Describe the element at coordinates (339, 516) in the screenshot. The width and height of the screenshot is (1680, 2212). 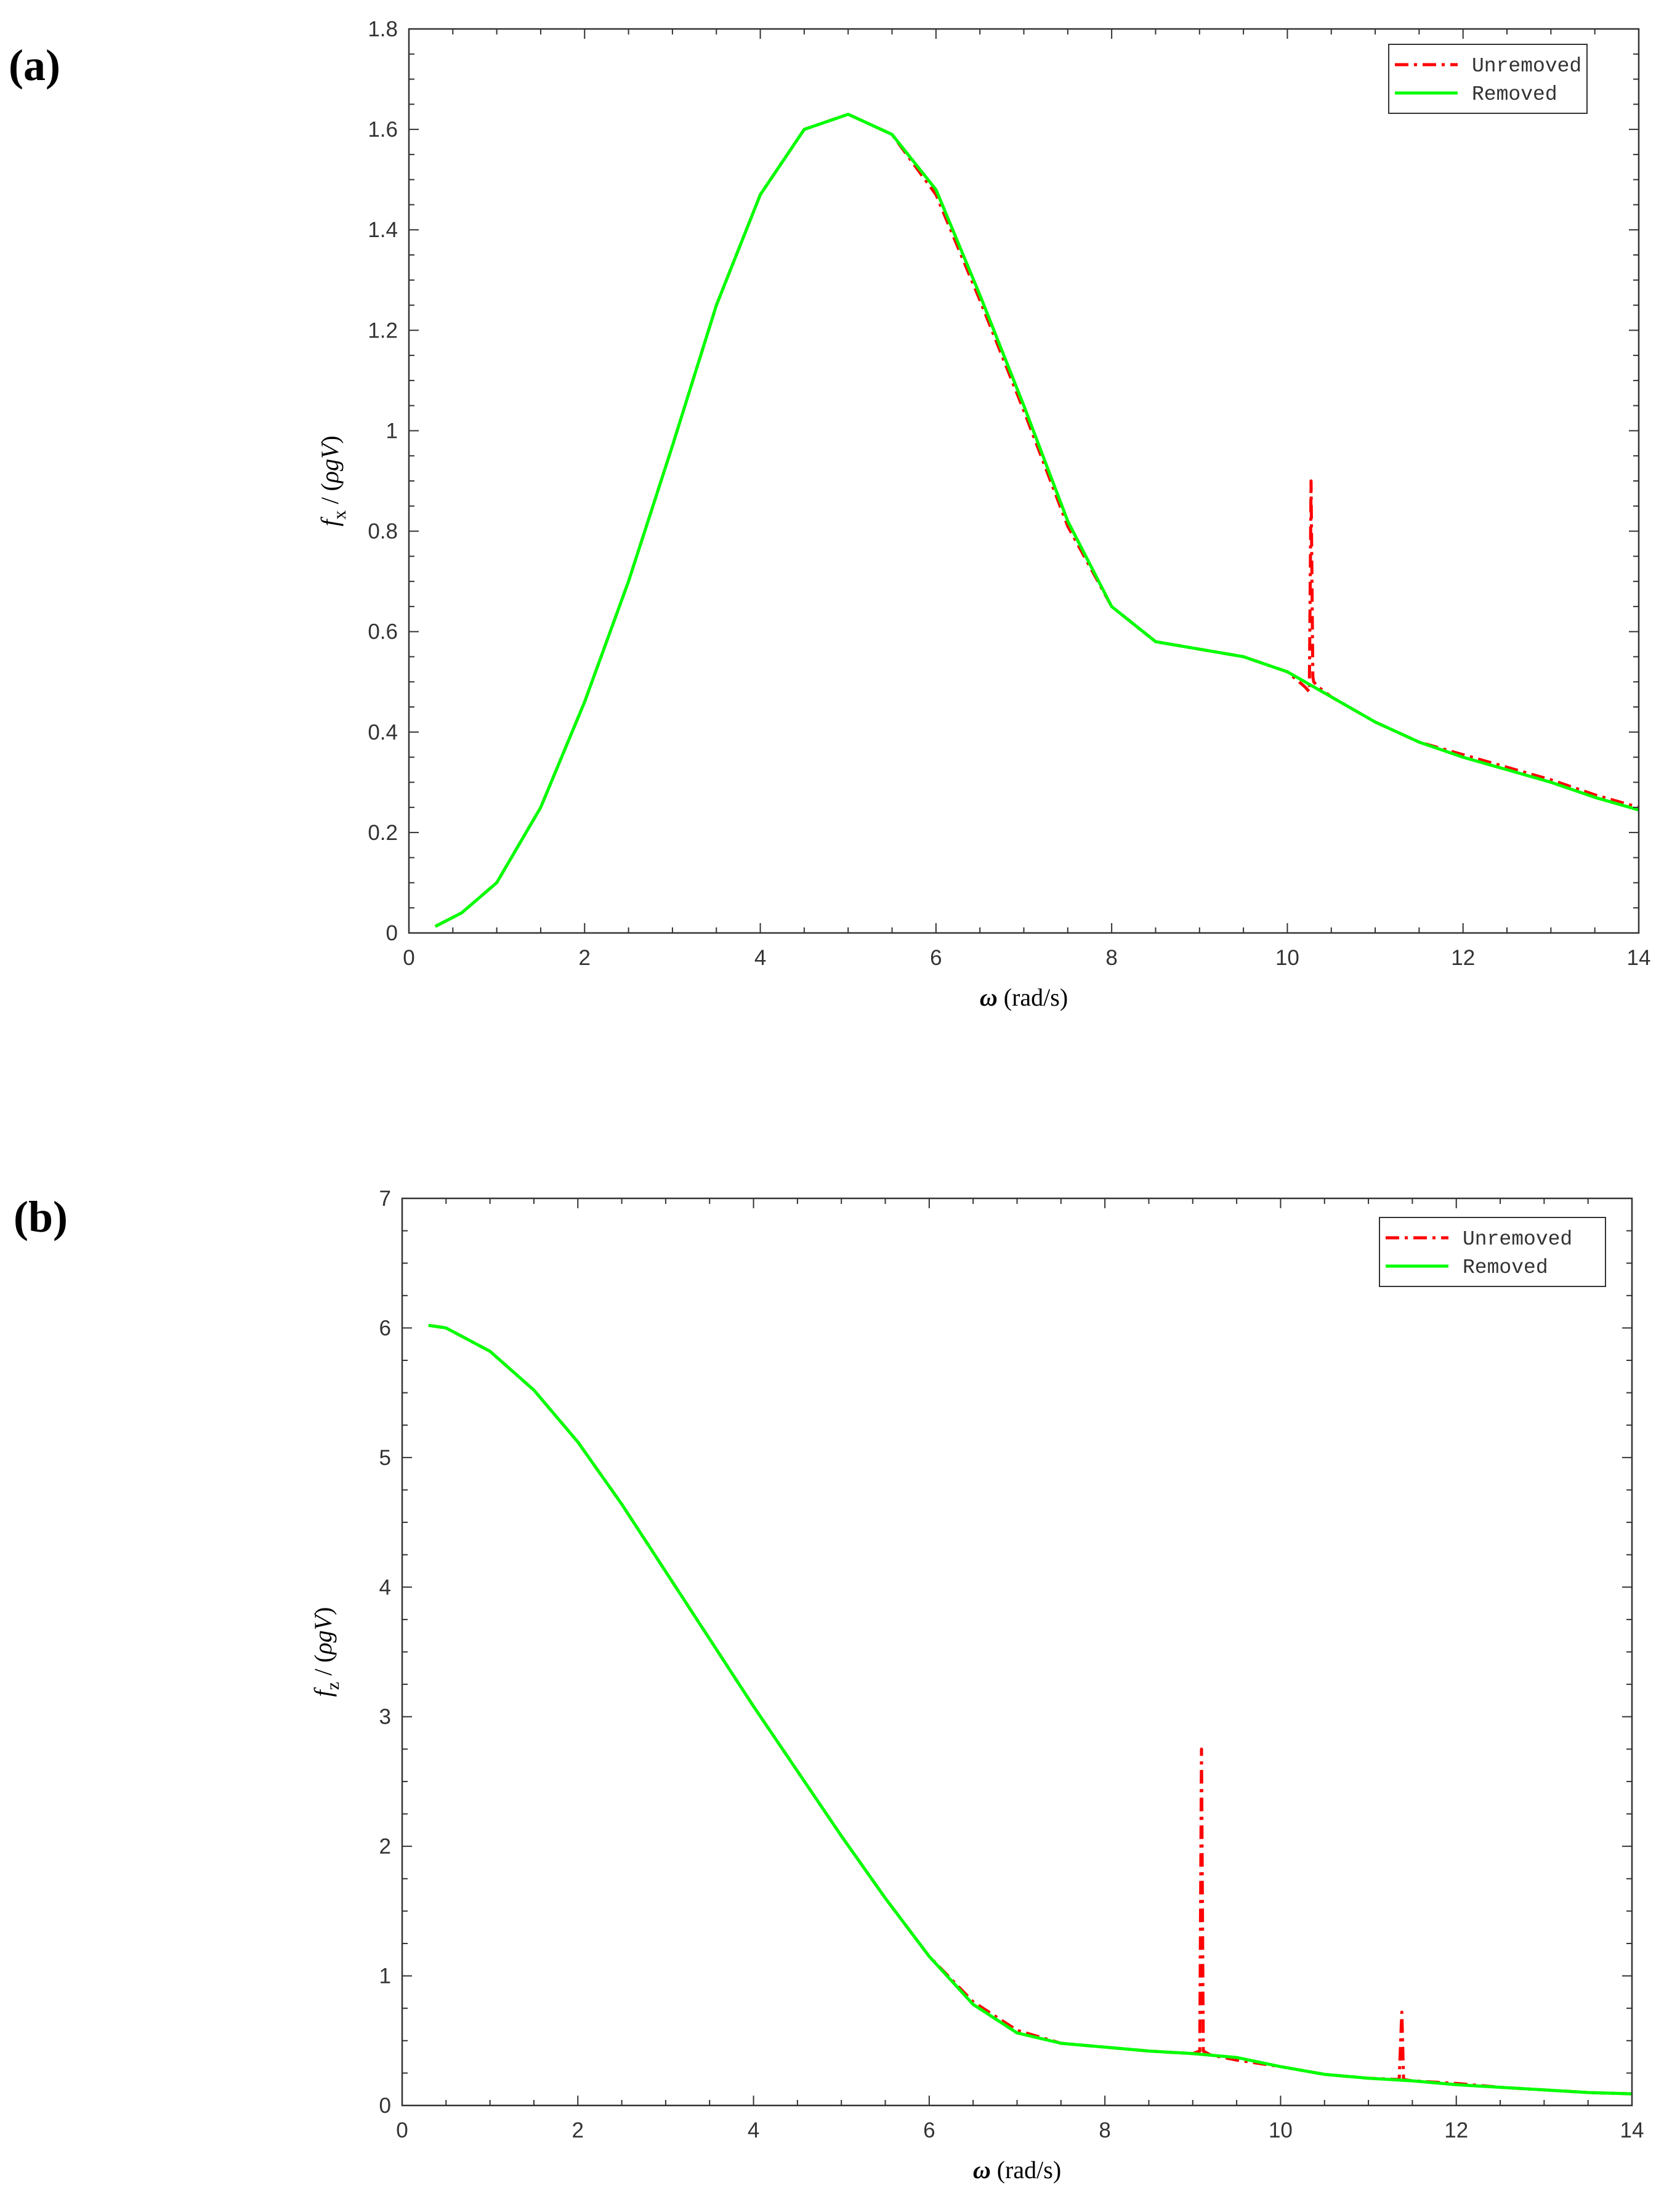
I see `y-axis-subscript: x` at that location.